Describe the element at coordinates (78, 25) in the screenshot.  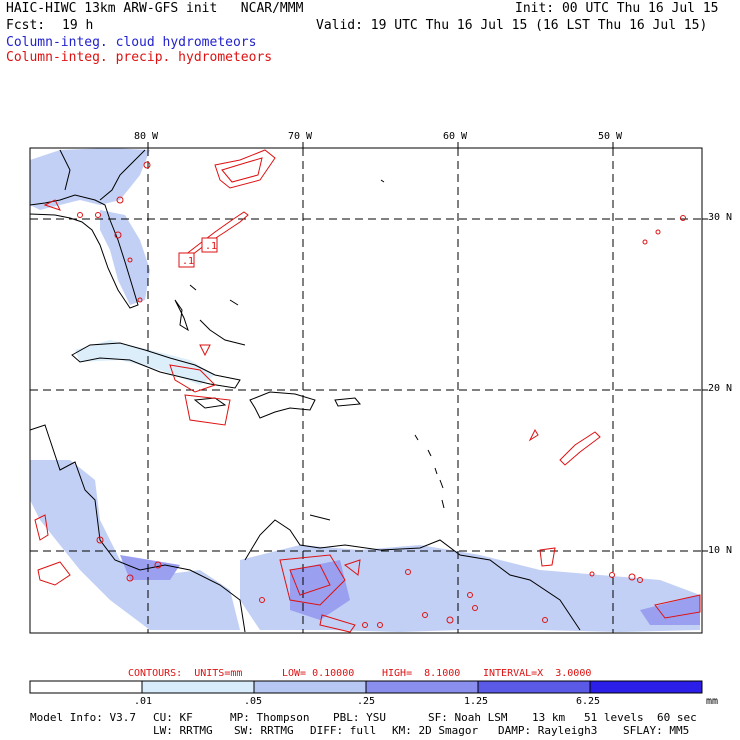
I see `forecast-hour: 19 h` at that location.